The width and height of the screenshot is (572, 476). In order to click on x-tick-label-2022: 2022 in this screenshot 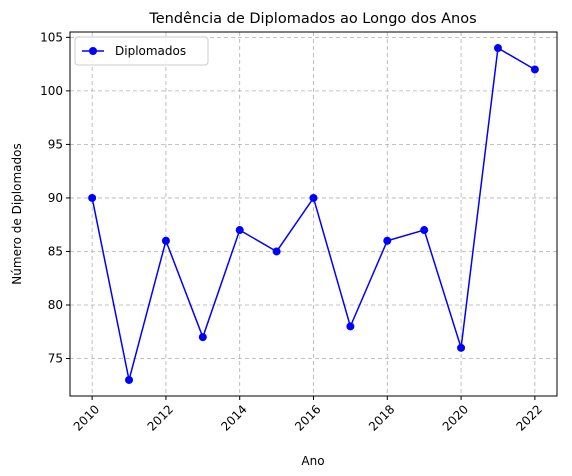, I will do `click(528, 417)`.